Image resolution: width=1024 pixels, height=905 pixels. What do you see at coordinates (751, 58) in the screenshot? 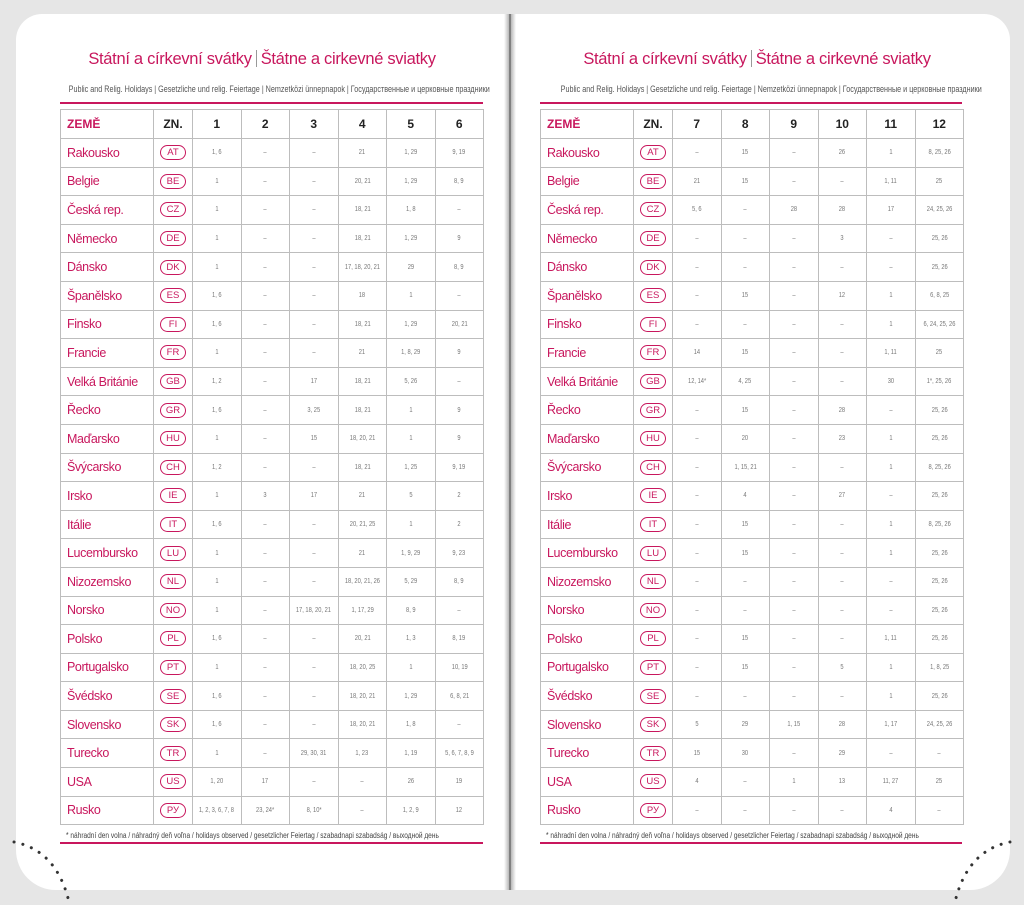
I see `title-separator` at bounding box center [751, 58].